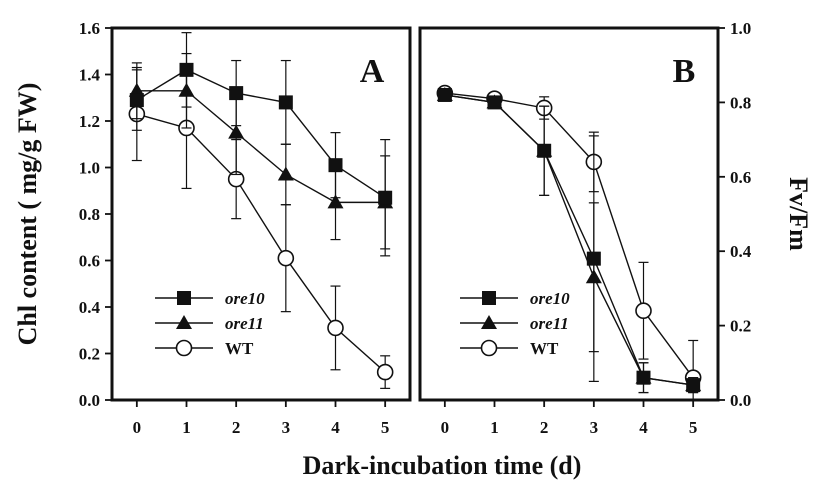 The width and height of the screenshot is (816, 488). I want to click on series-ore10, so click(261, 144).